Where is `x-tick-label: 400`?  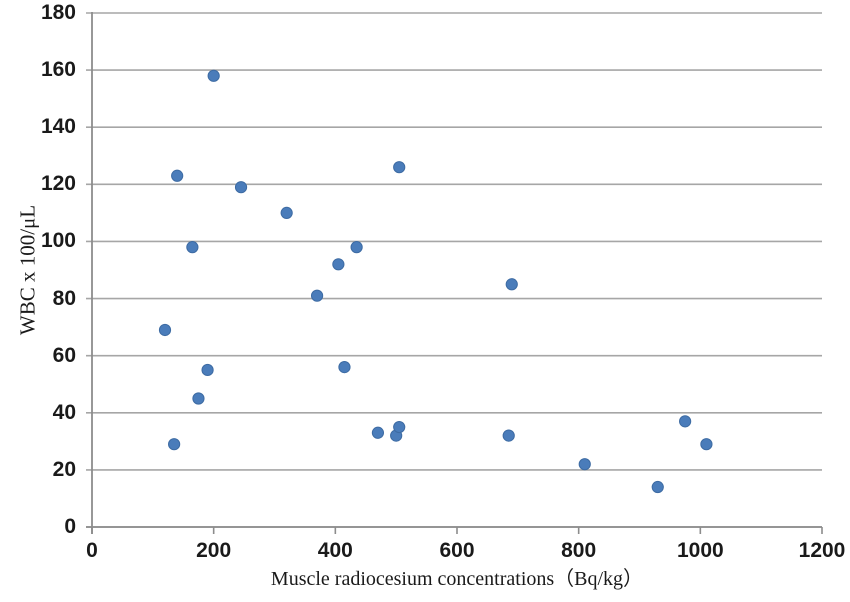
x-tick-label: 400 is located at coordinates (335, 550).